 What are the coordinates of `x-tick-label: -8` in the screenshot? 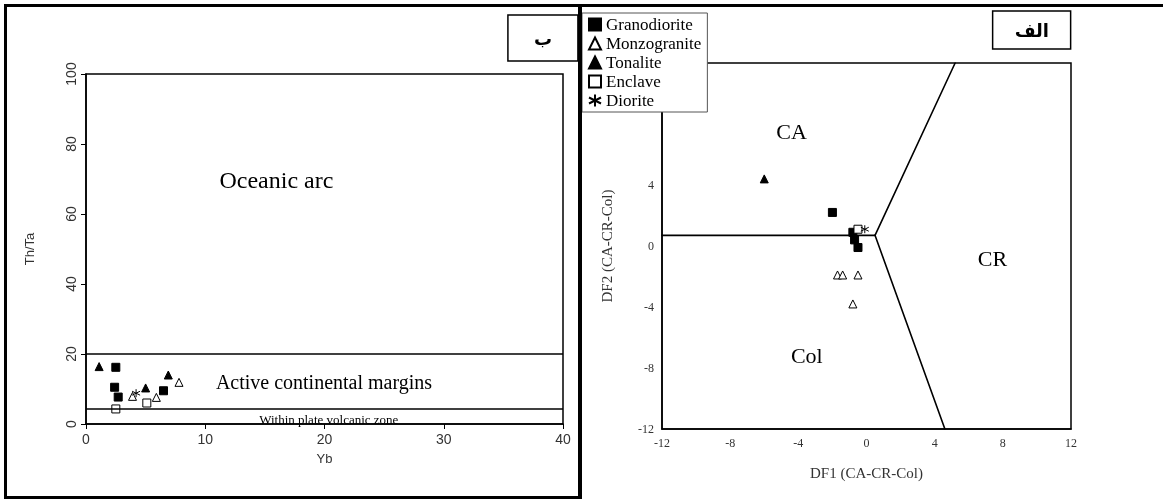 It's located at (730, 443).